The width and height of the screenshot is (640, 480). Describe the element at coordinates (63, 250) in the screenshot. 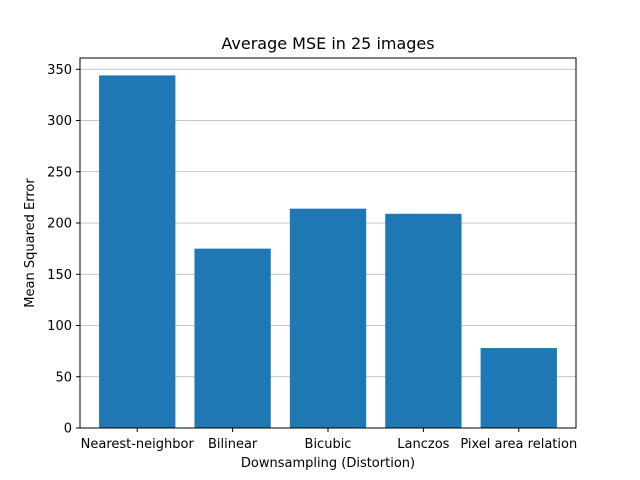

I see `y-axis-ticks: 0 50 100 150 200 250 300 350` at that location.